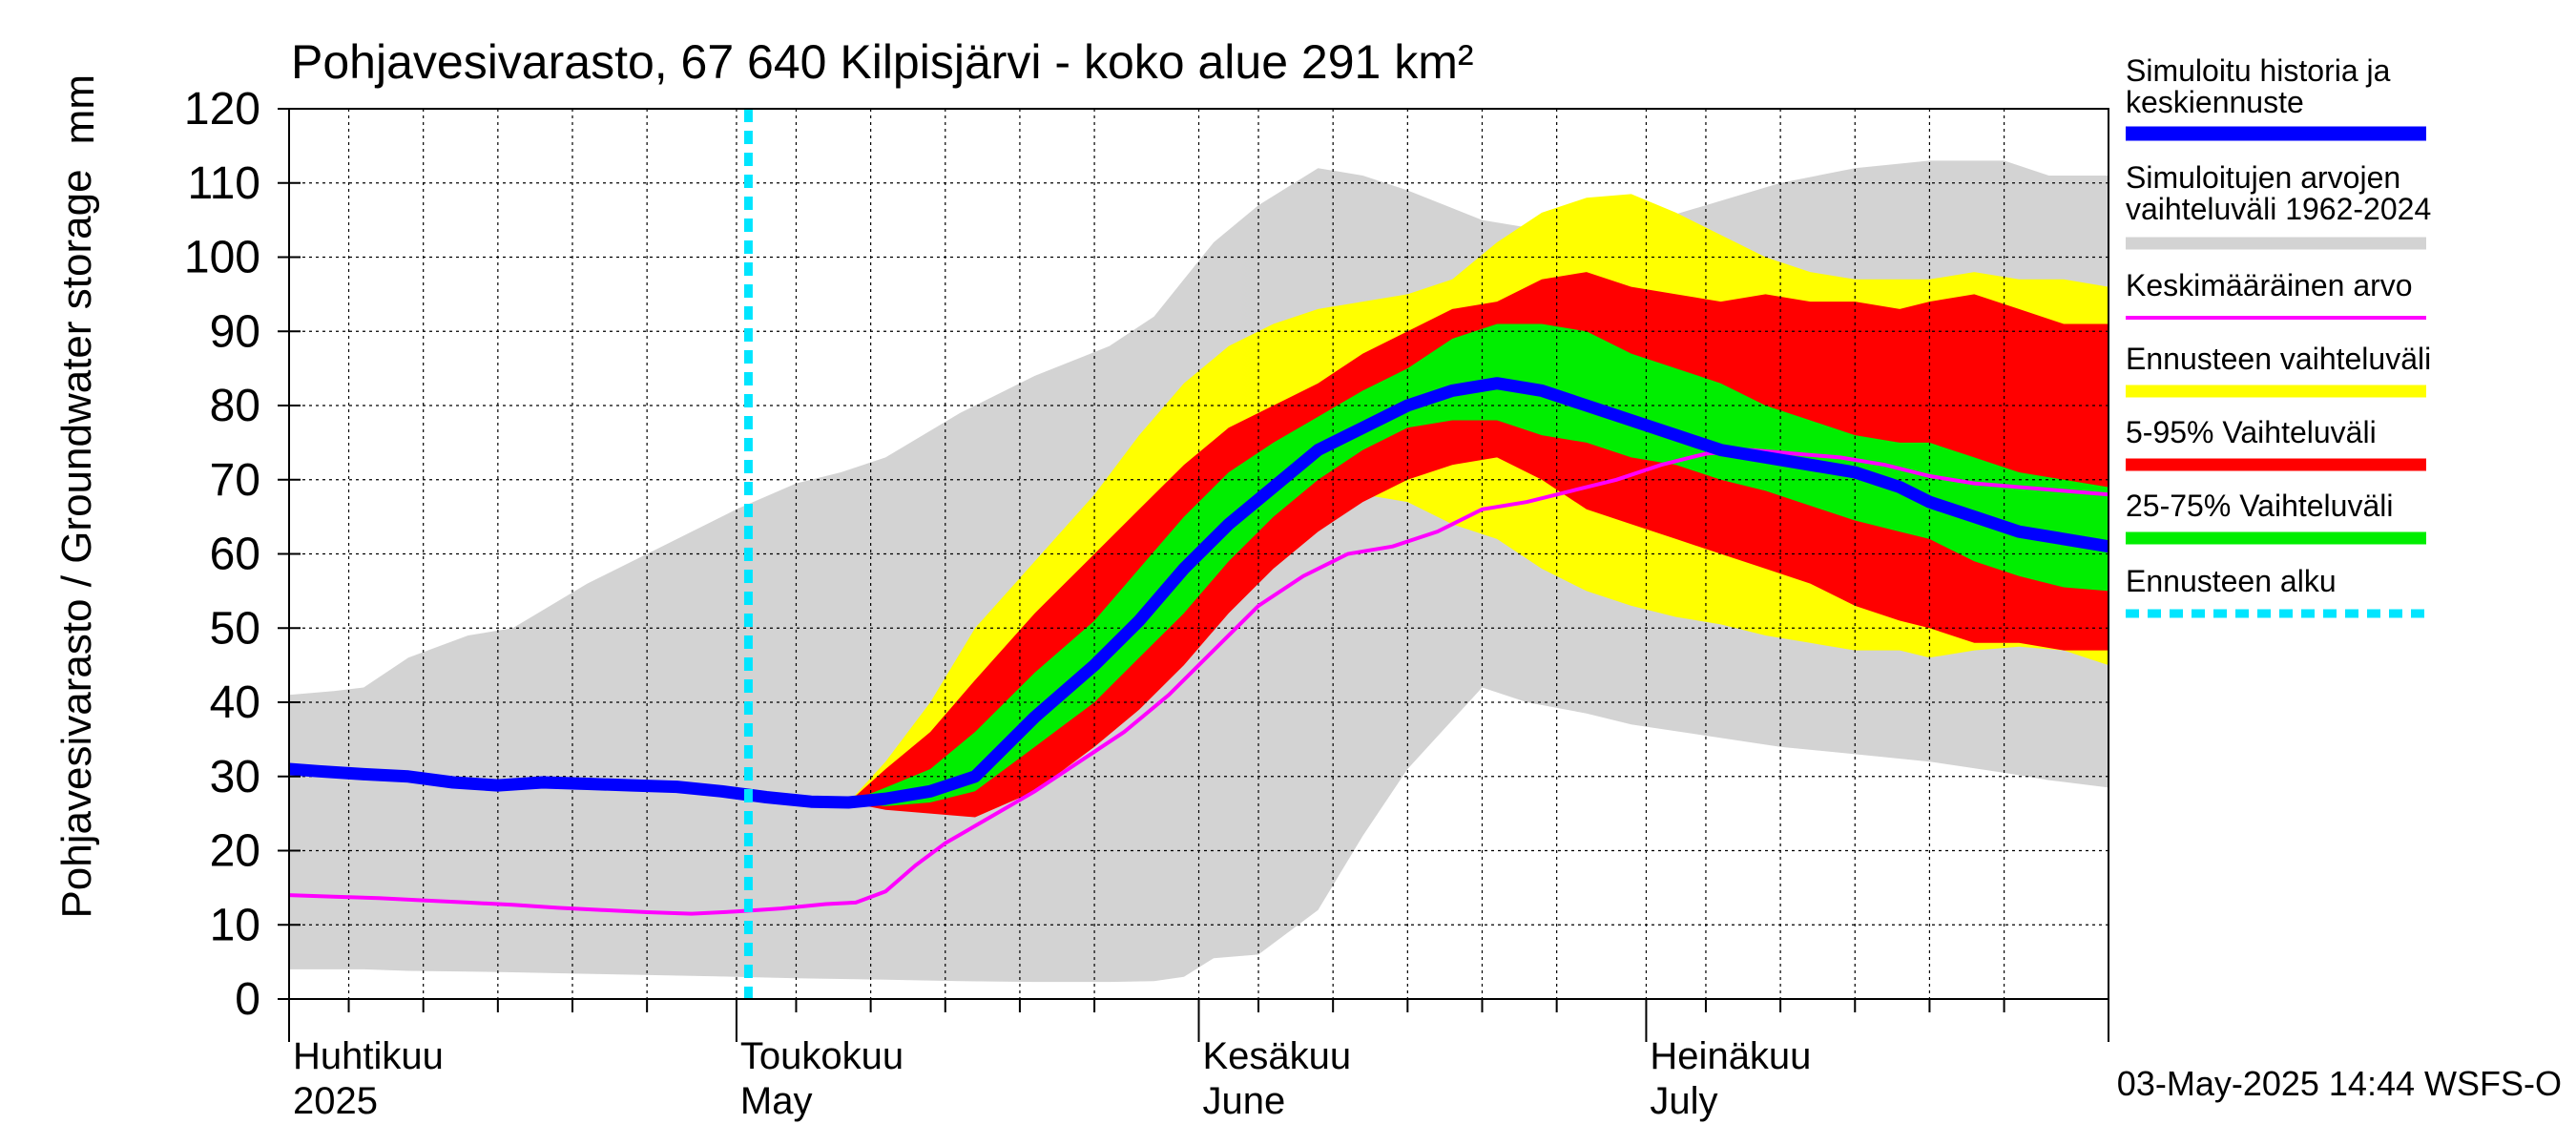 The image size is (2576, 1145). I want to click on x-month-label-en: 2025, so click(335, 1101).